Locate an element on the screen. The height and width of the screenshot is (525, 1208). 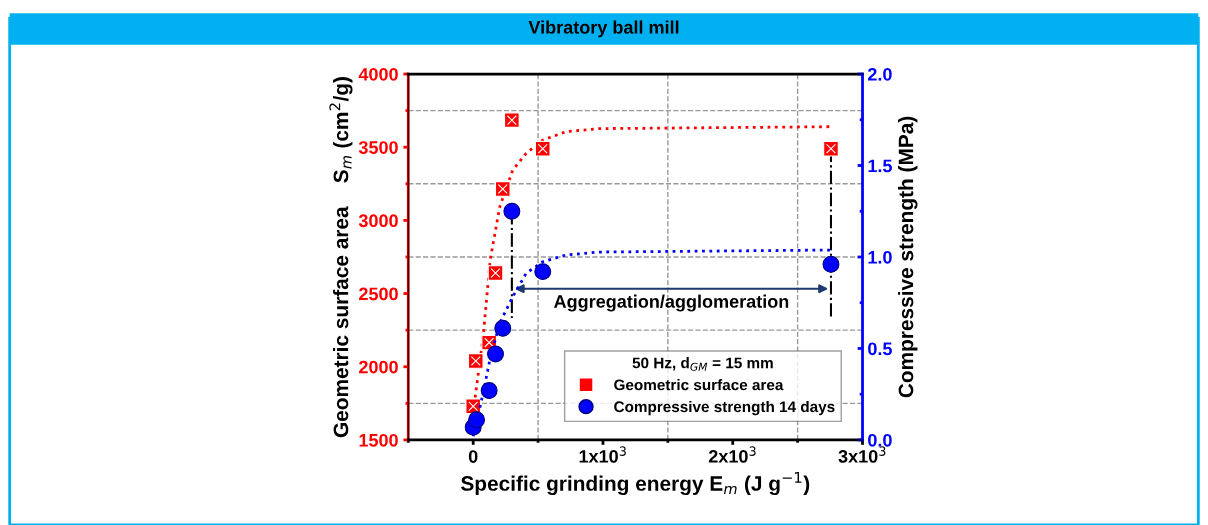
x-tick-label: 1x10$^{3}$ is located at coordinates (602, 454).